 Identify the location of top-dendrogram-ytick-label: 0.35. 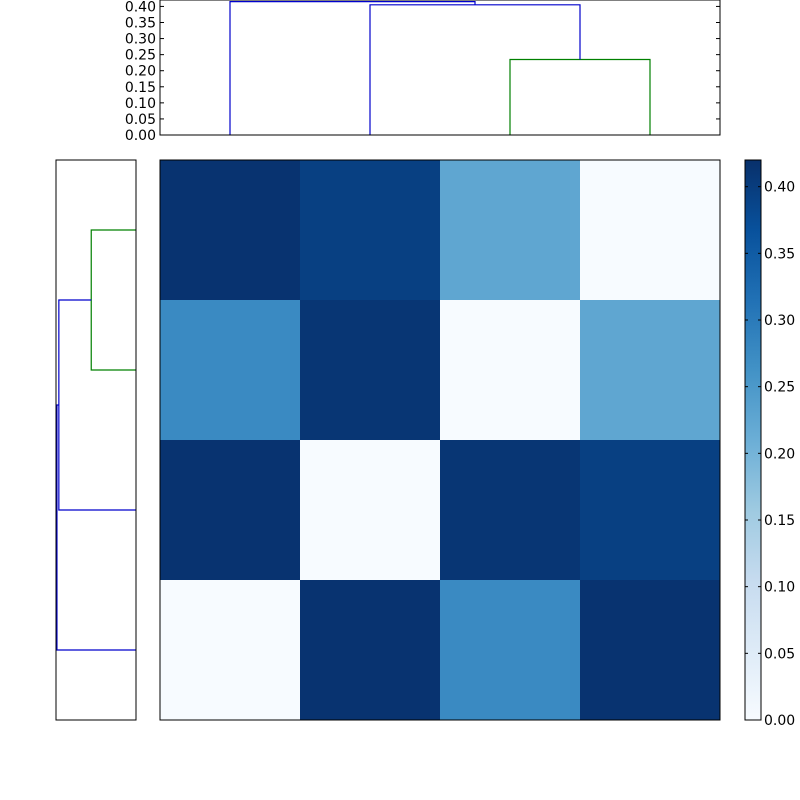
(140, 24).